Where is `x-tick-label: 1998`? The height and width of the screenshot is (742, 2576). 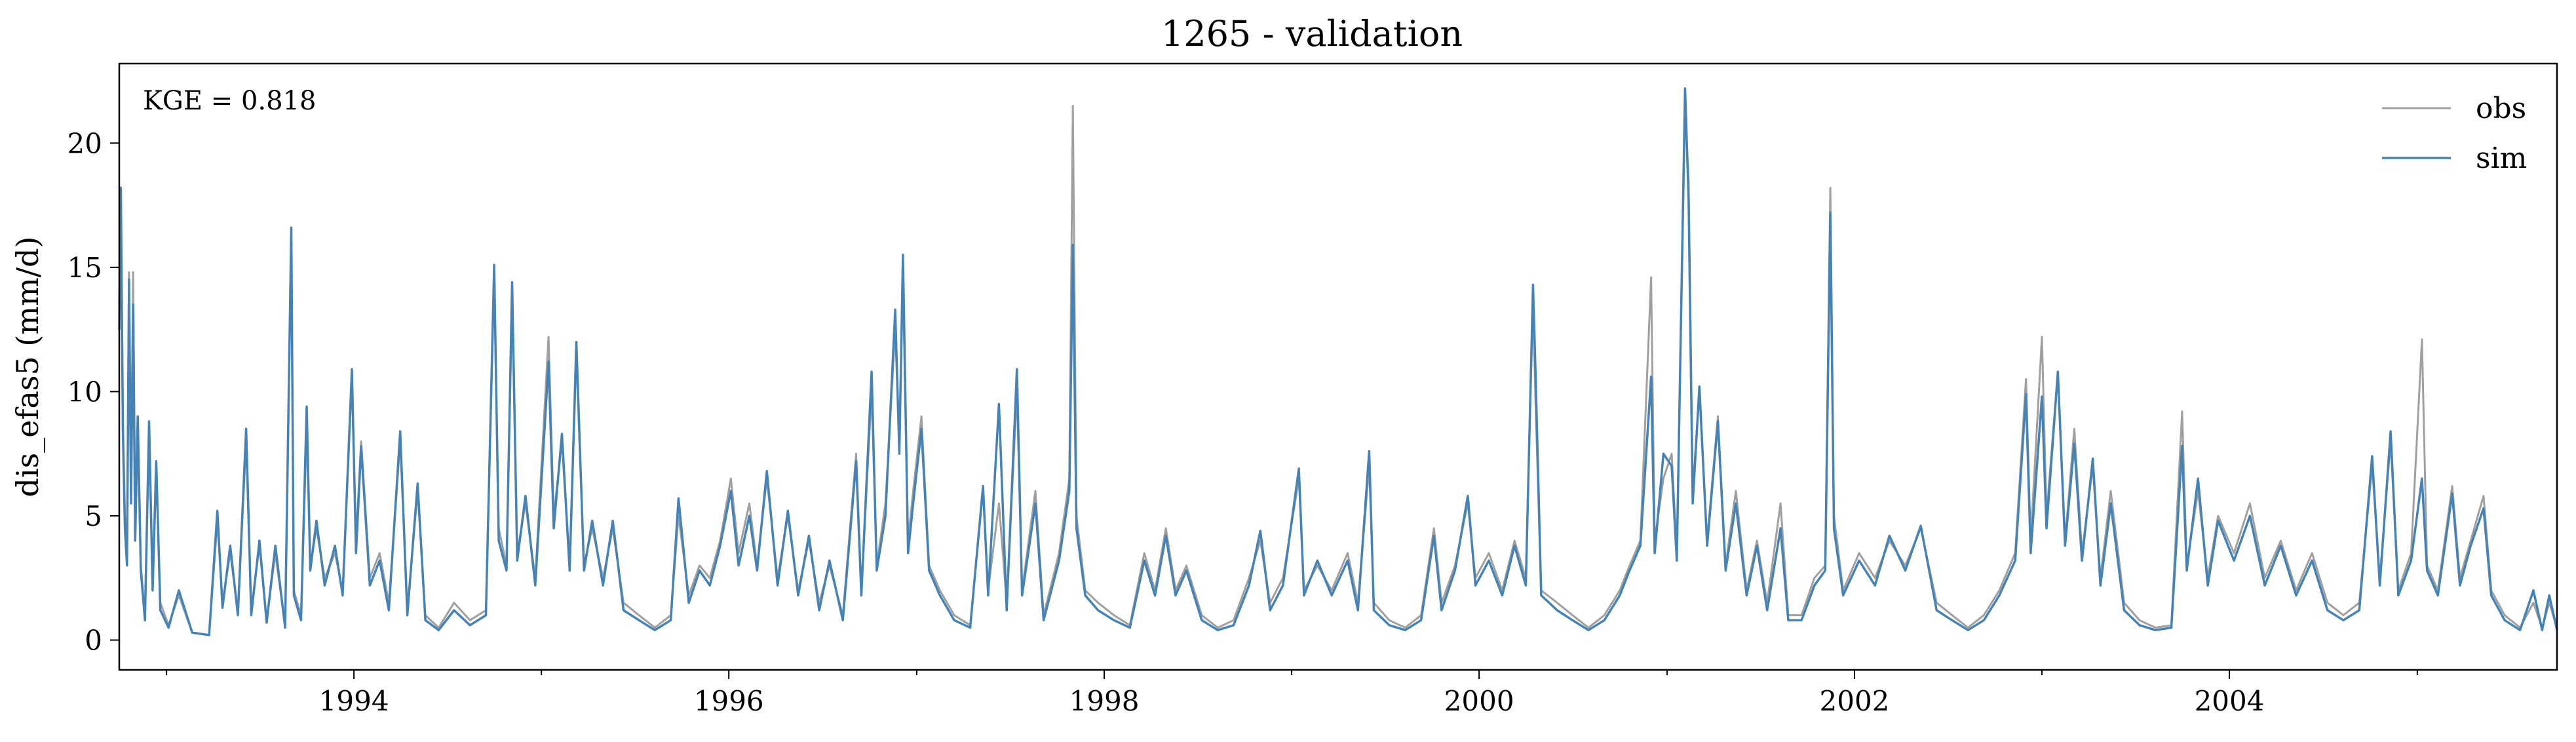
x-tick-label: 1998 is located at coordinates (1104, 701).